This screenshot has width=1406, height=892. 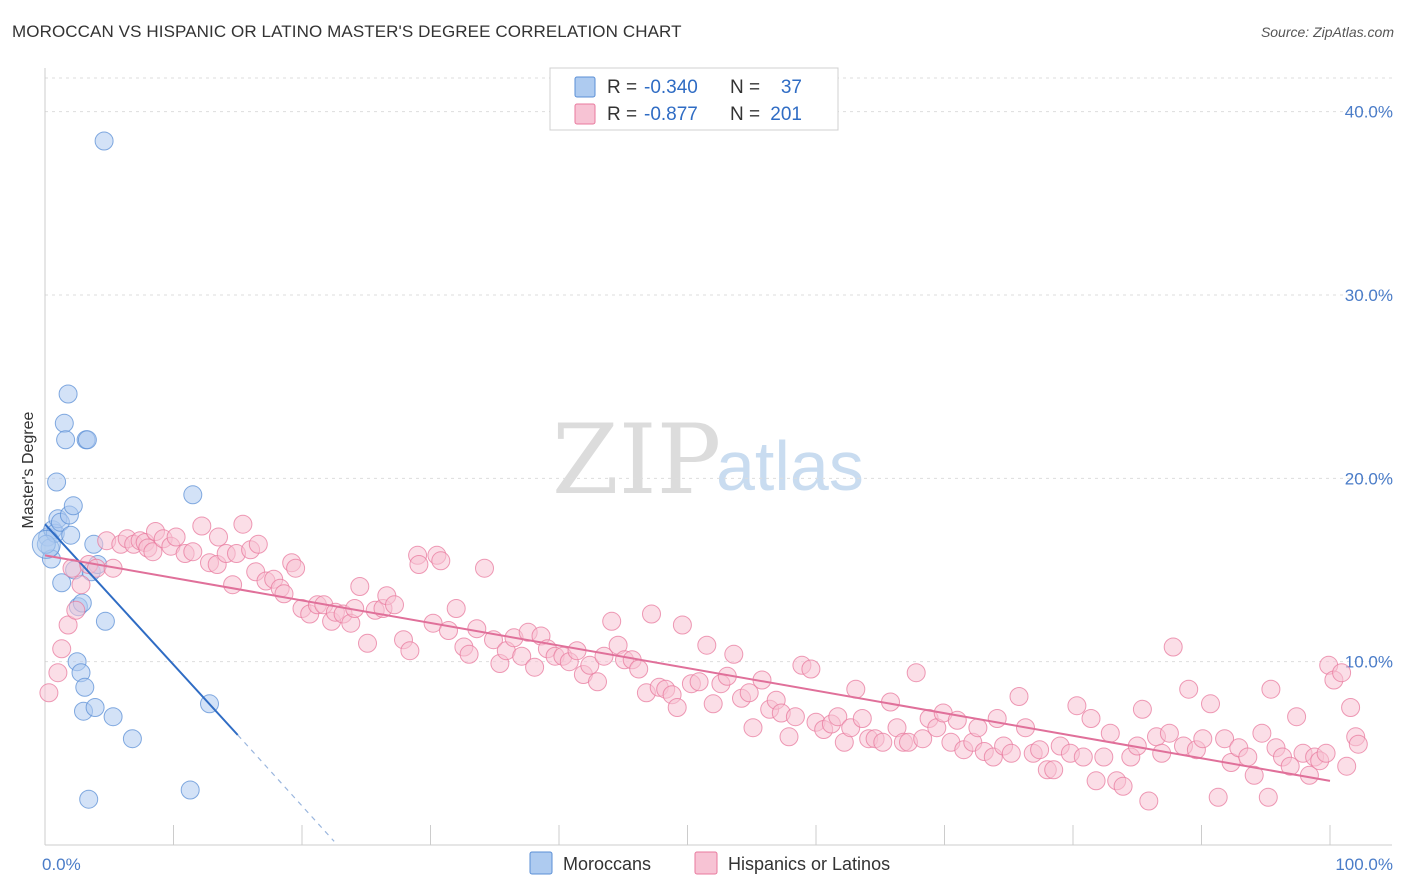 What do you see at coordinates (1369, 112) in the screenshot?
I see `y-tick-label: 40.0%` at bounding box center [1369, 112].